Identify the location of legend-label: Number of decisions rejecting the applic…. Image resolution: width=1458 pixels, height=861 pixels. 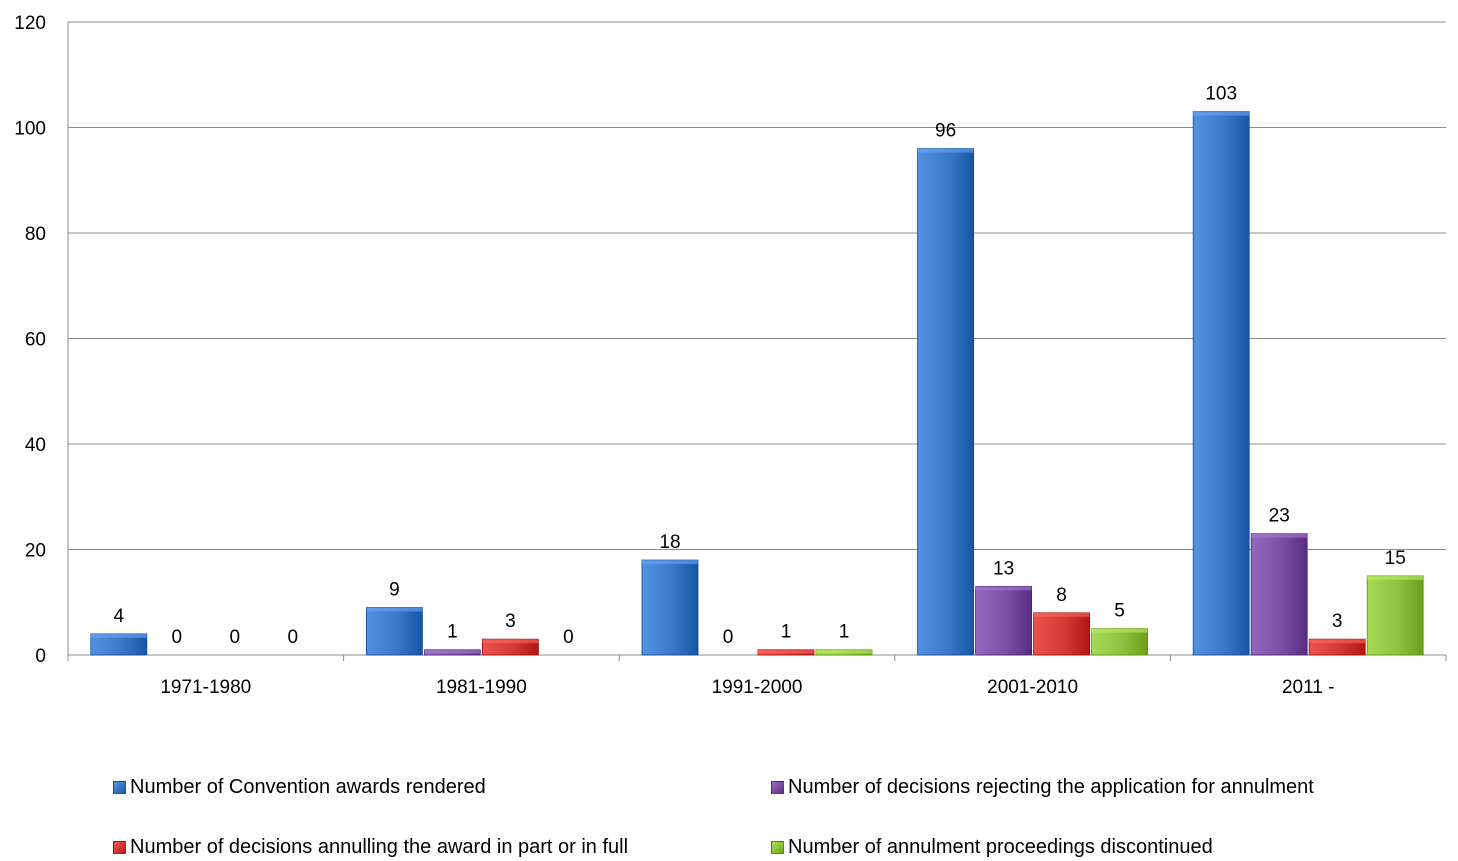
(1051, 787).